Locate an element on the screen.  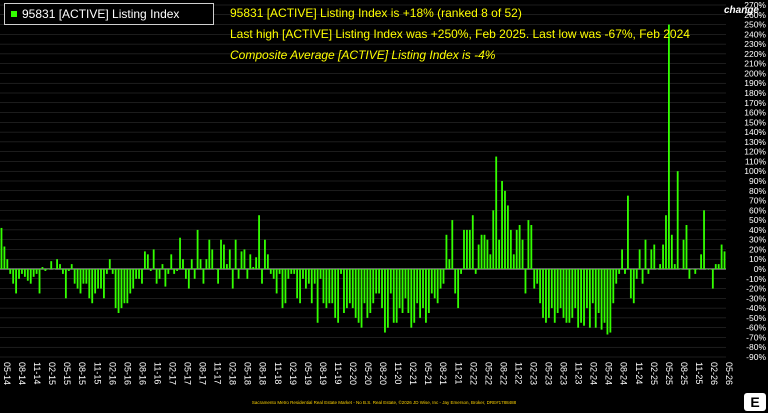
legend-label: 95831 [ACTIVE] Listing Index is located at coordinates (101, 14).